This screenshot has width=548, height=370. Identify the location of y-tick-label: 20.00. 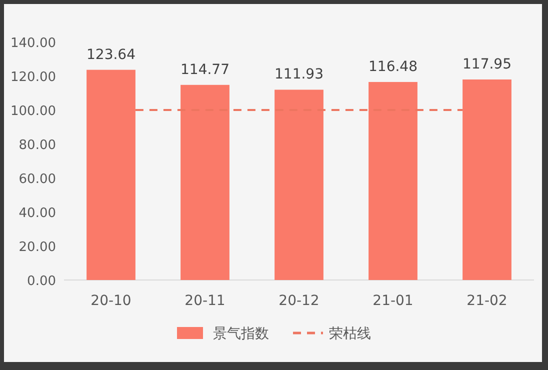
(37, 247).